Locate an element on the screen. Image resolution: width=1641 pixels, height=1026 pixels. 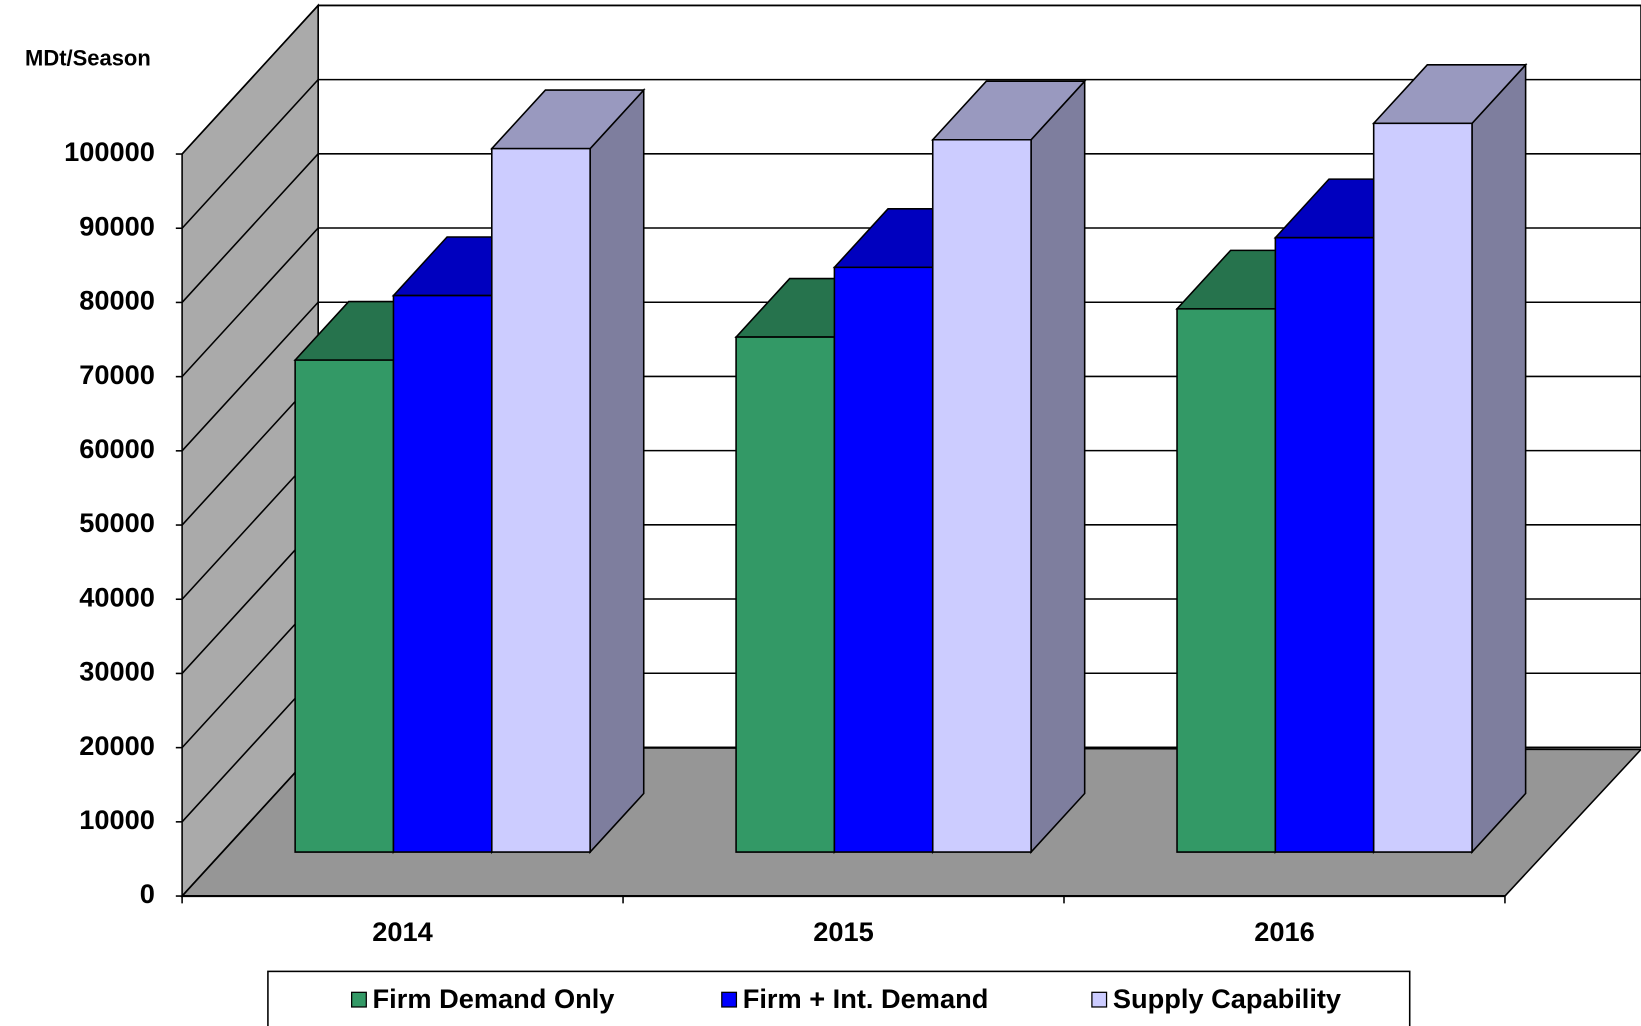
y-tick-label: 10000 is located at coordinates (117, 819).